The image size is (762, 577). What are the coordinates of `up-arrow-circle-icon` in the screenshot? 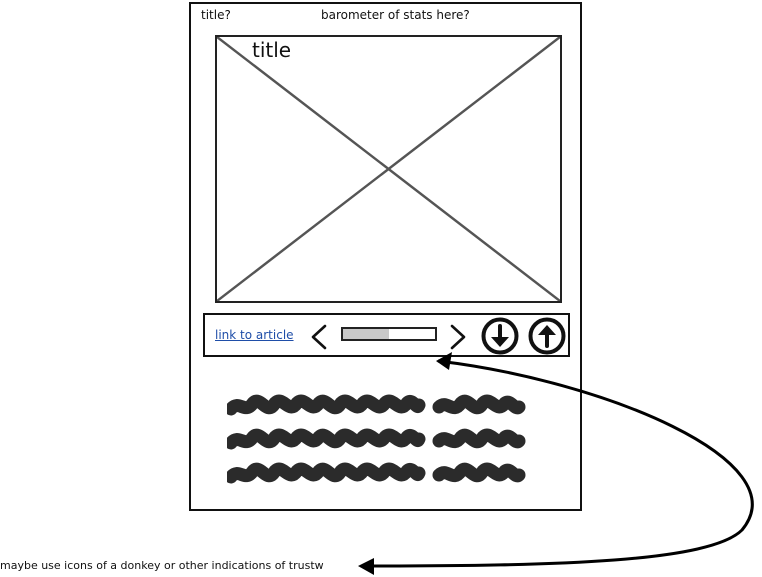 It's located at (547, 336).